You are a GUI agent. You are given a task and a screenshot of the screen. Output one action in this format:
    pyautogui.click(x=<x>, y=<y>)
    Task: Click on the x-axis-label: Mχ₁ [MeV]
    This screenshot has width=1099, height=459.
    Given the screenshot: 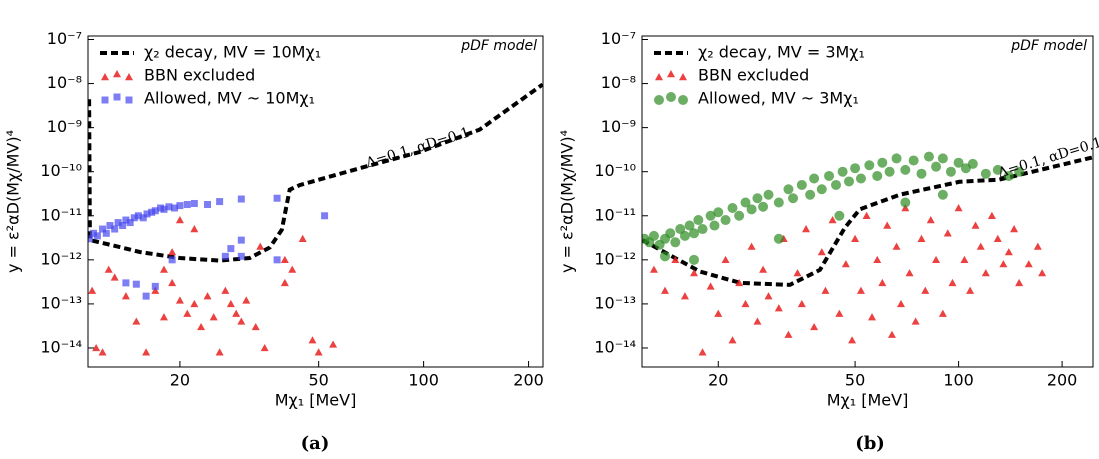 What is the action you would take?
    pyautogui.click(x=316, y=400)
    